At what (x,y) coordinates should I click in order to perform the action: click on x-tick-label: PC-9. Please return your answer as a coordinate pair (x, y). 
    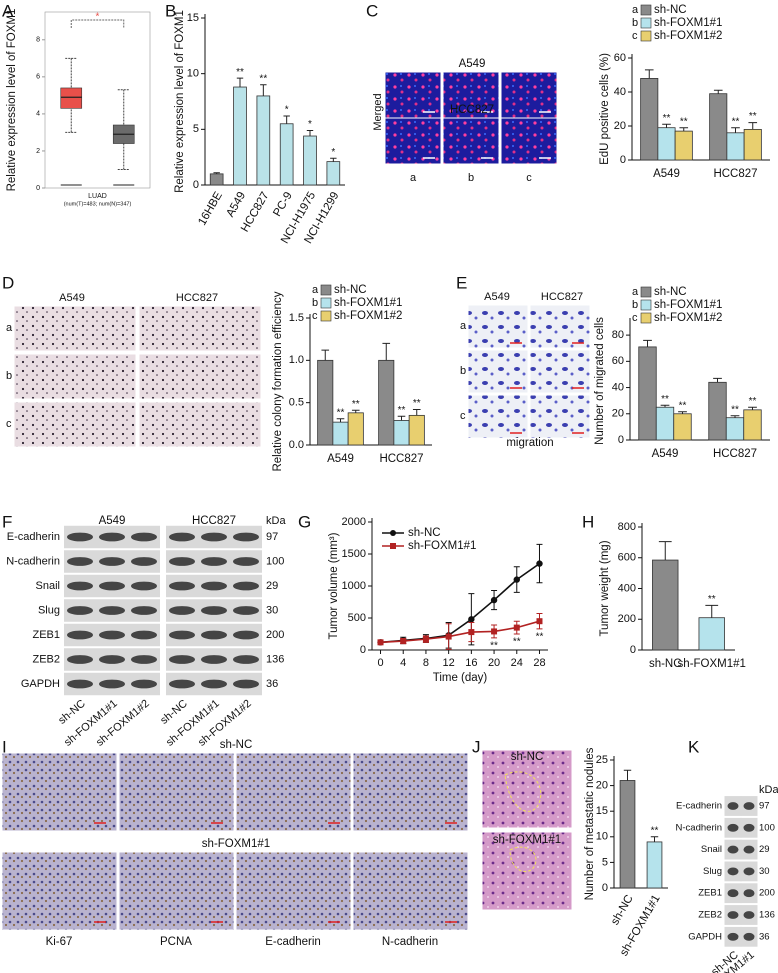
    Looking at the image, I should click on (282, 204).